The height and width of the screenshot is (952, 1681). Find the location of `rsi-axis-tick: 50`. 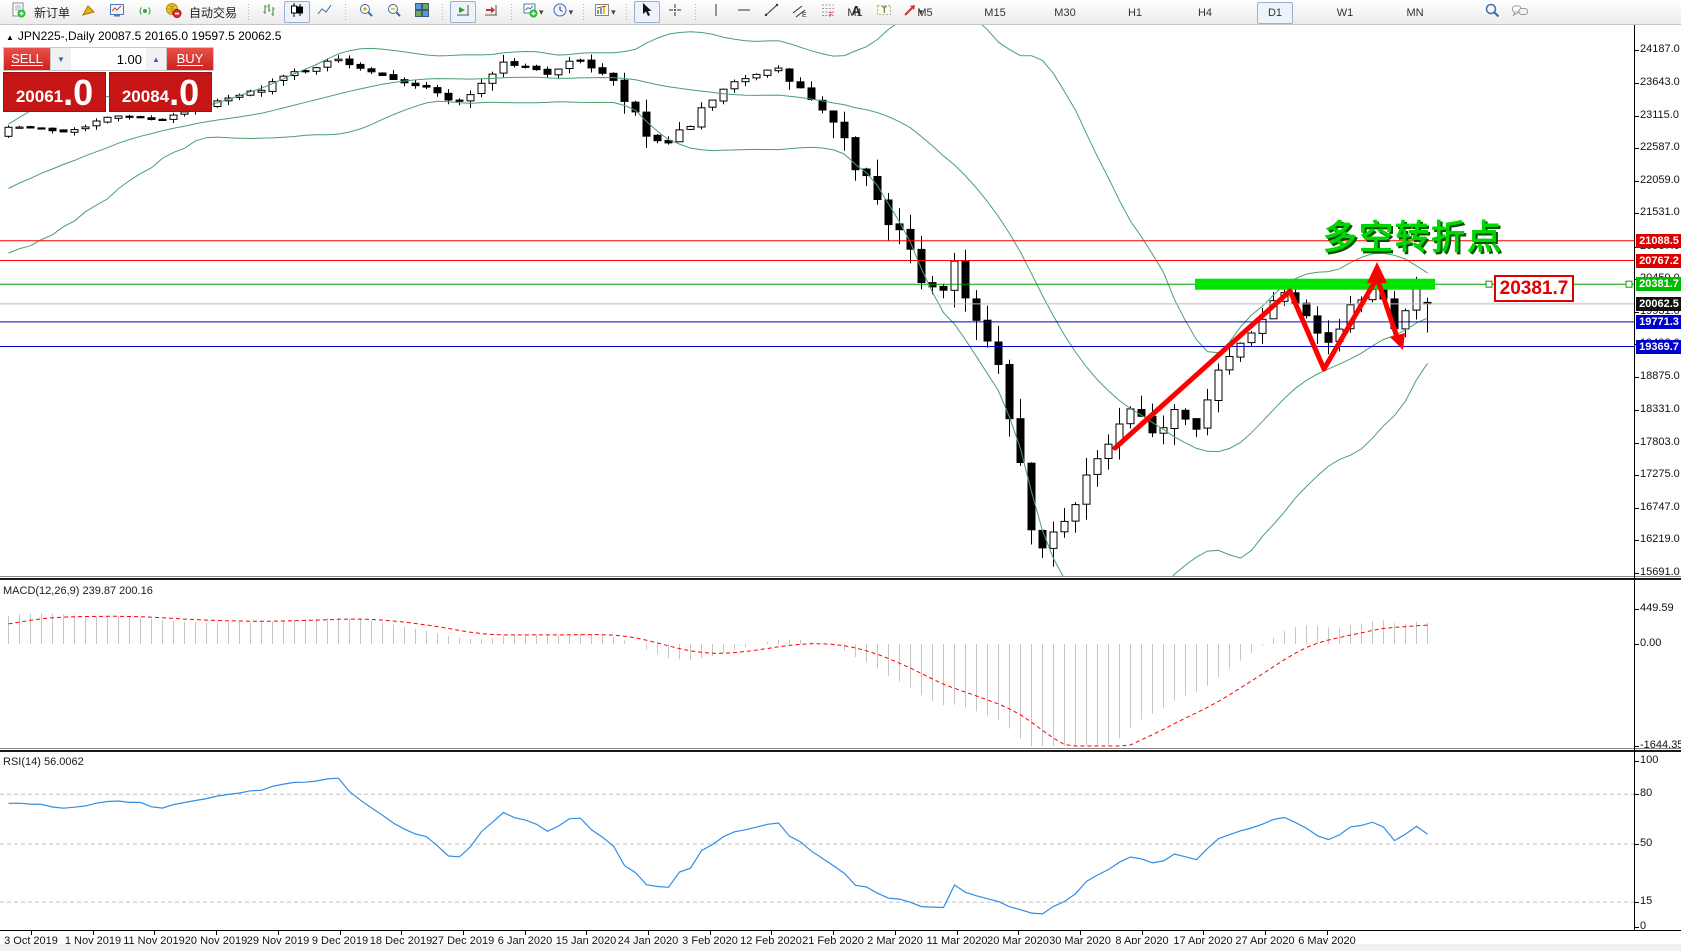

rsi-axis-tick: 50 is located at coordinates (1643, 843).